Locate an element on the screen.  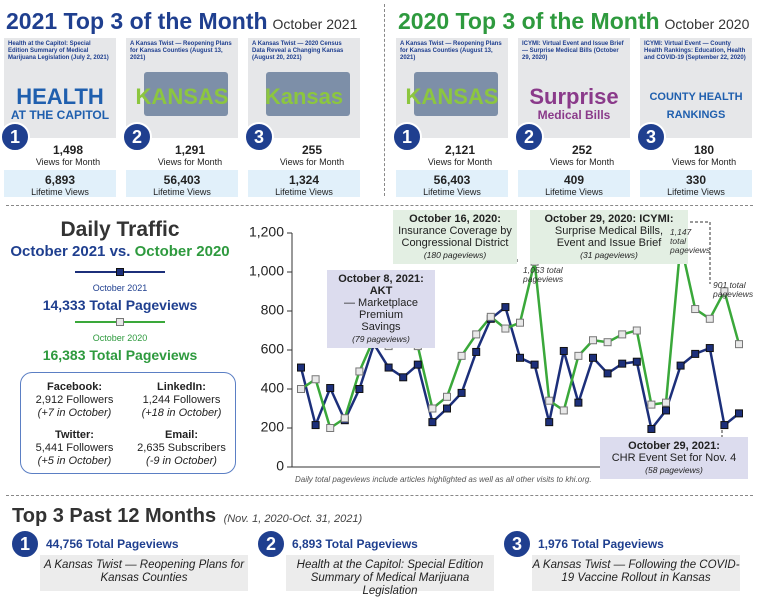
lifetime-value: 56,403 is located at coordinates (452, 180).